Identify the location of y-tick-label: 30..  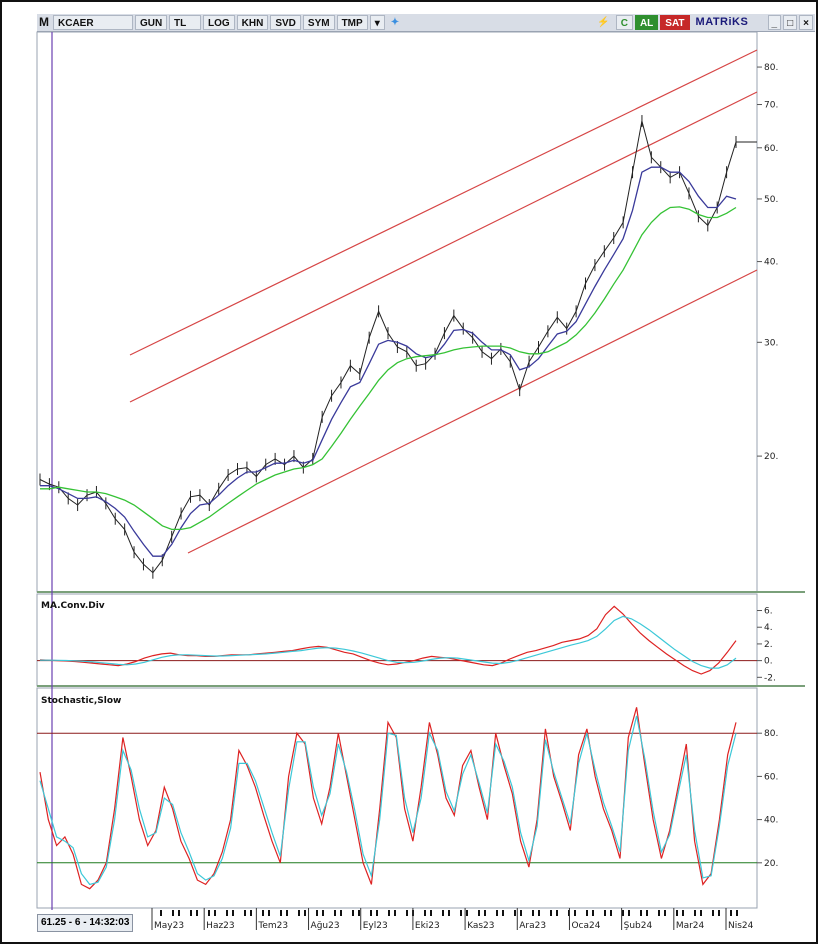
(771, 343).